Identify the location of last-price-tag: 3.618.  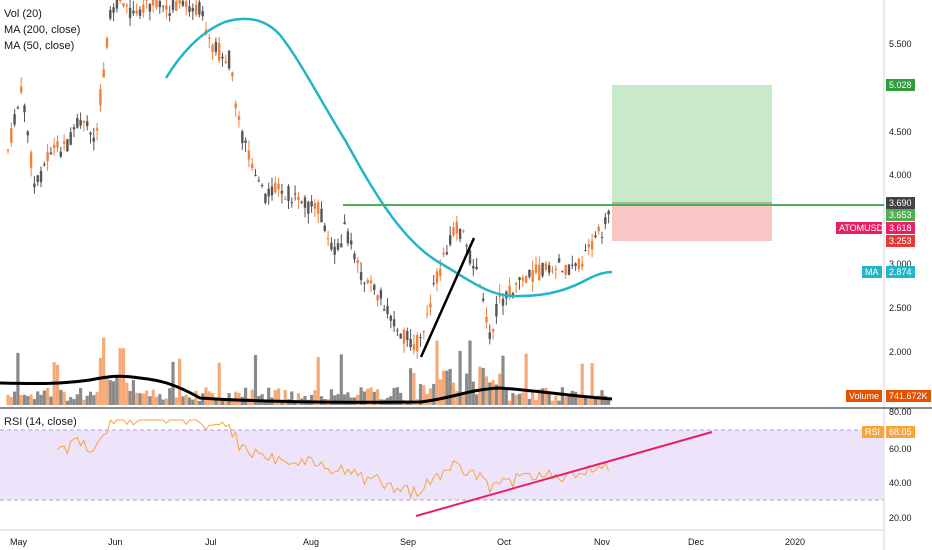
(900, 228).